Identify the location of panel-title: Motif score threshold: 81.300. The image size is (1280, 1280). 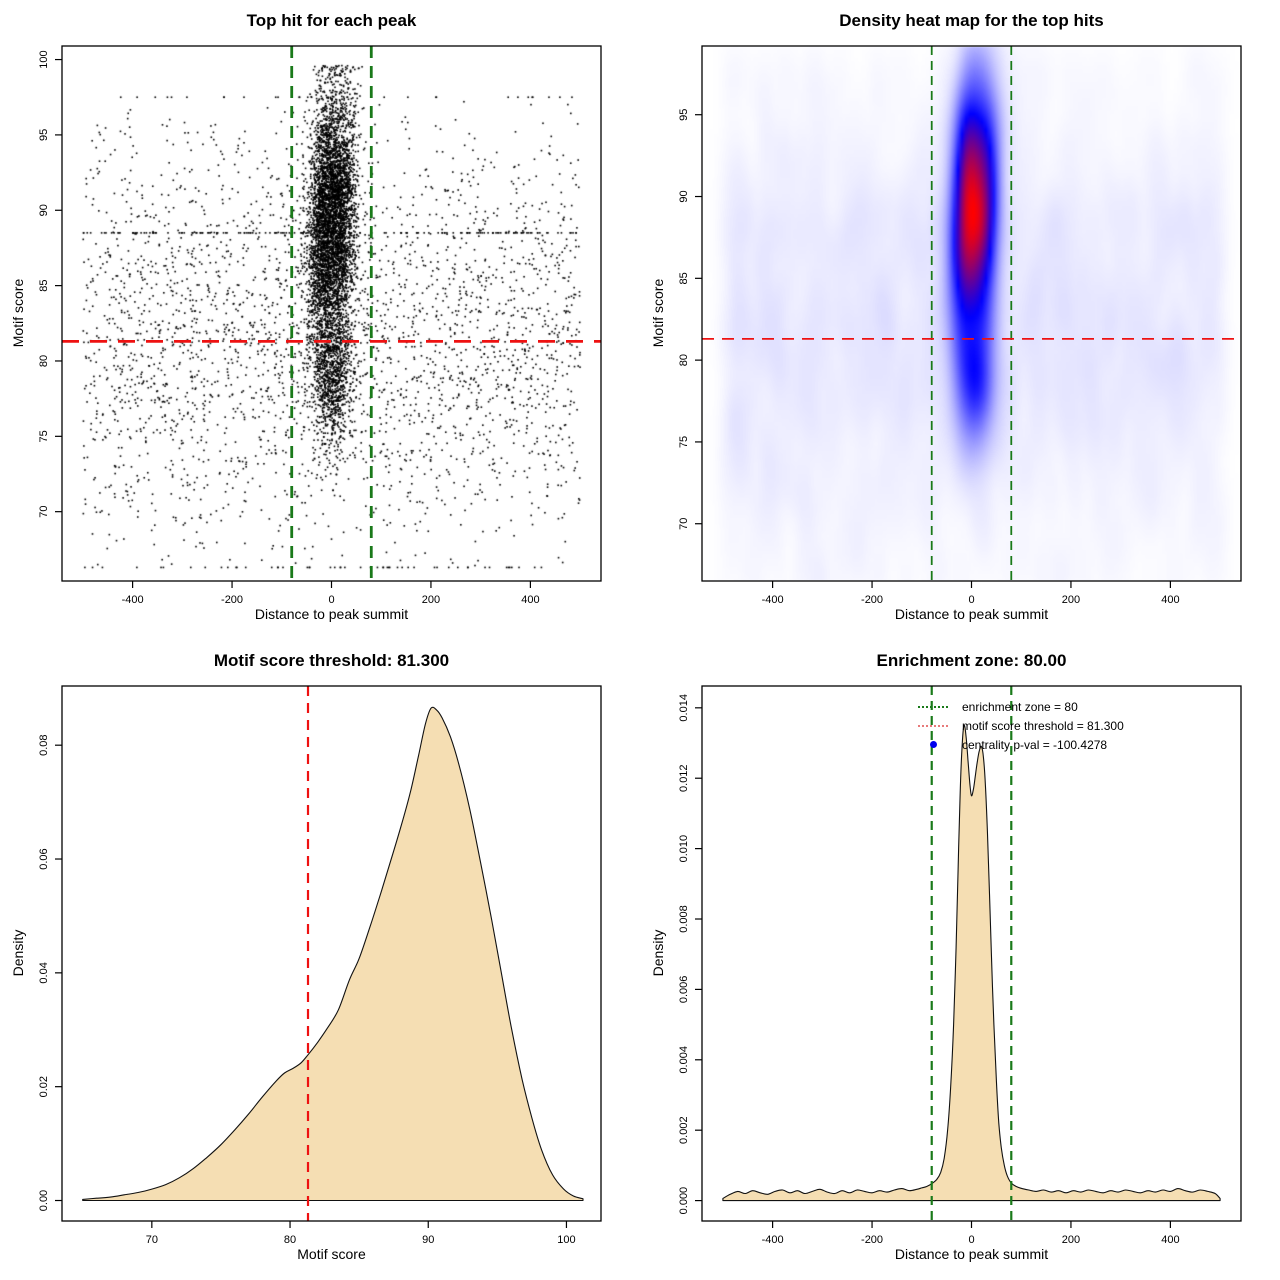
(331, 660).